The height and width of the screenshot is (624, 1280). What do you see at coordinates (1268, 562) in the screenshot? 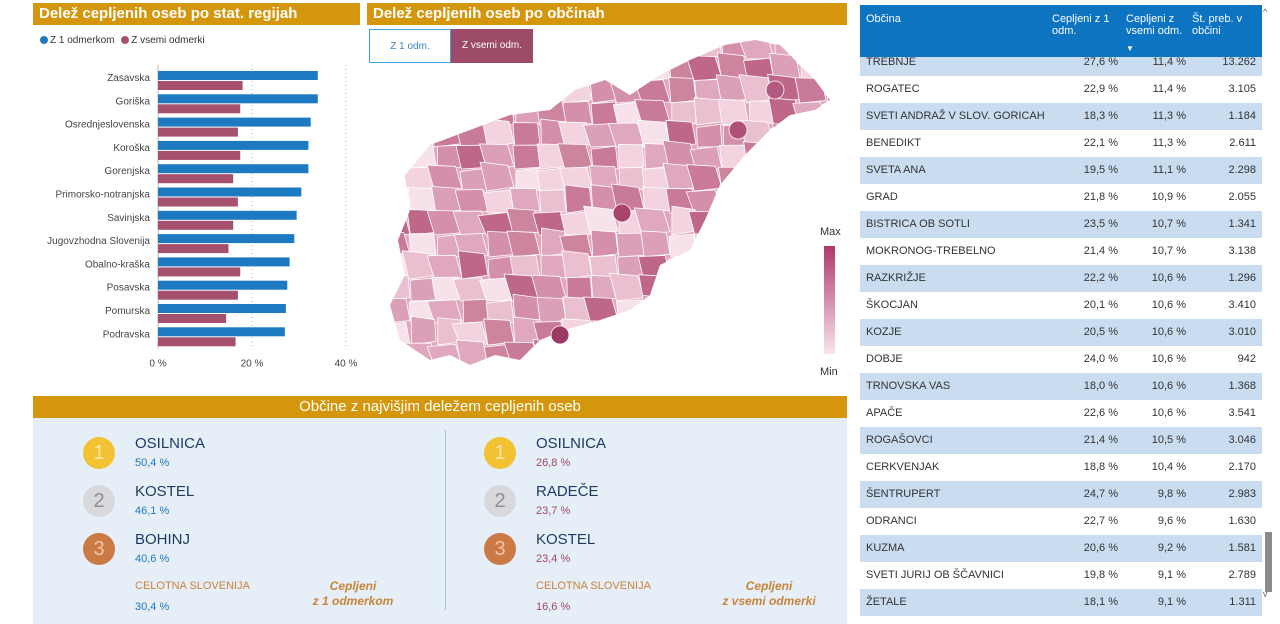
I see `scrollbar-thumb` at bounding box center [1268, 562].